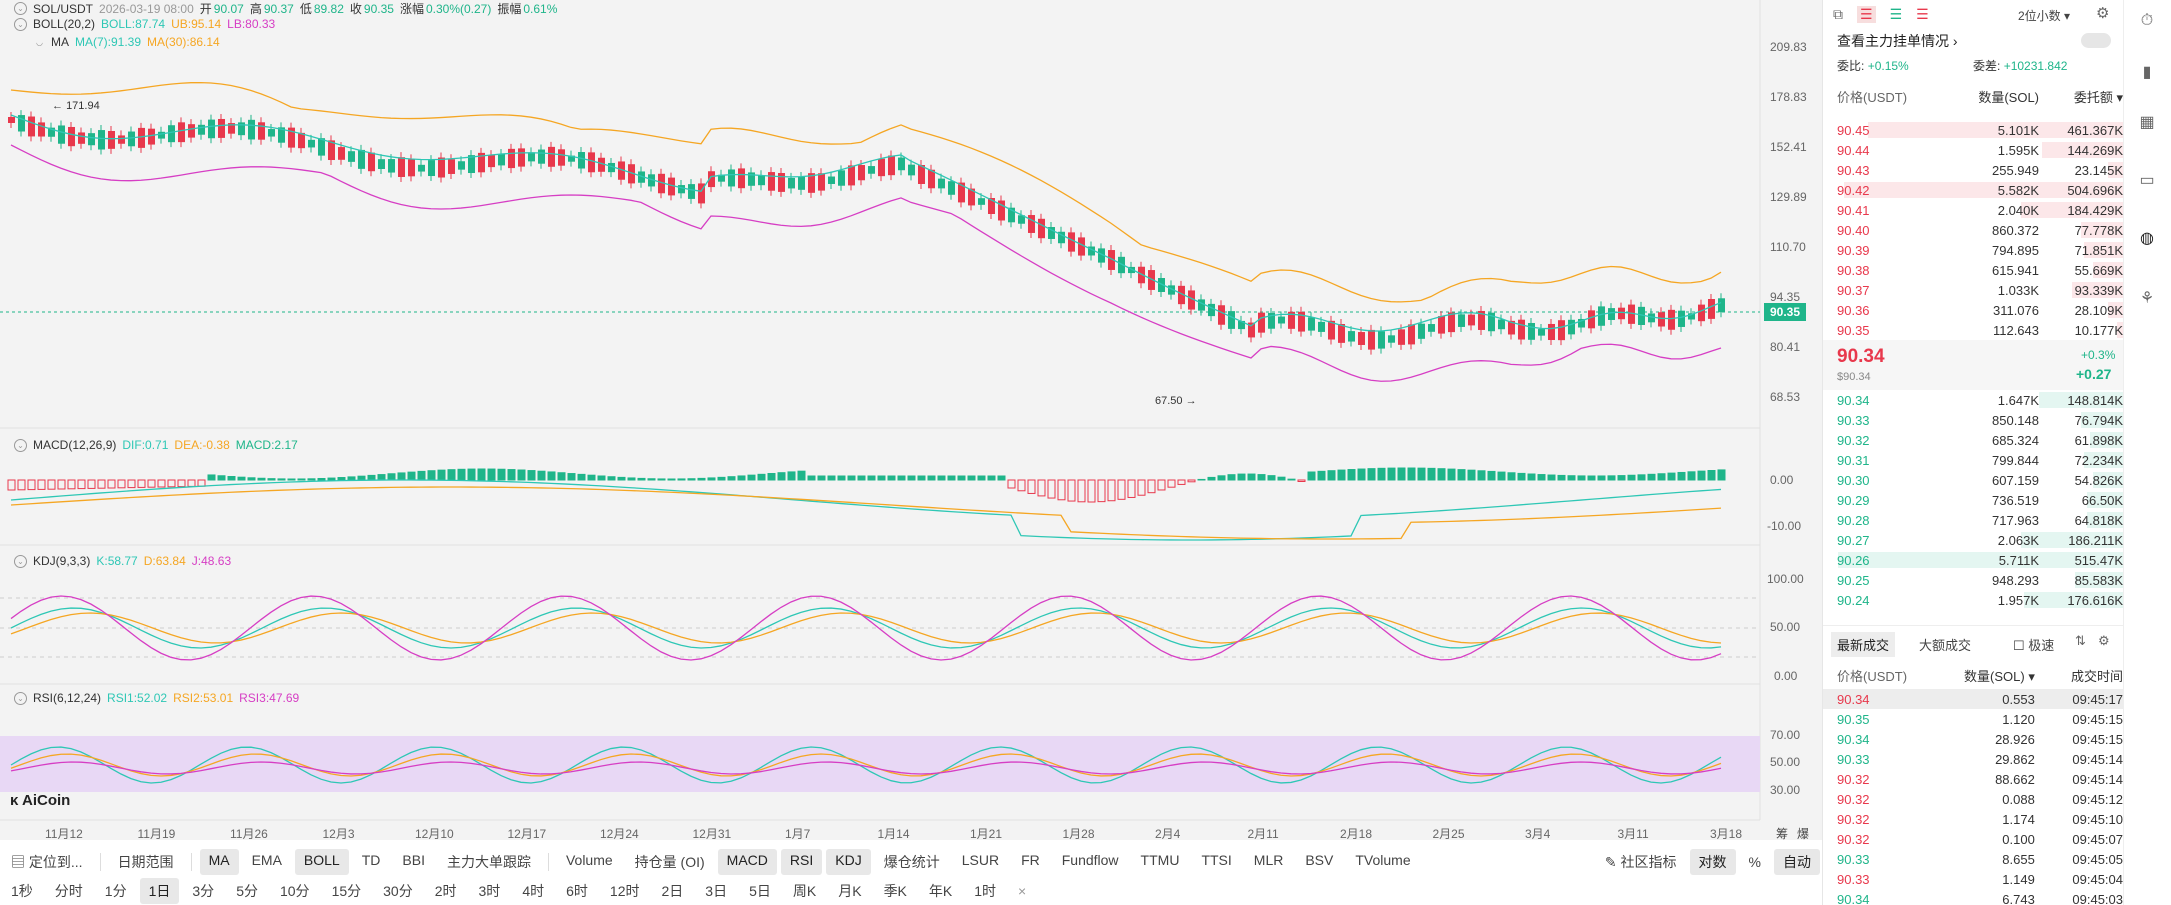 This screenshot has height=905, width=2171. What do you see at coordinates (203, 890) in the screenshot?
I see `interval-3分: 3分` at bounding box center [203, 890].